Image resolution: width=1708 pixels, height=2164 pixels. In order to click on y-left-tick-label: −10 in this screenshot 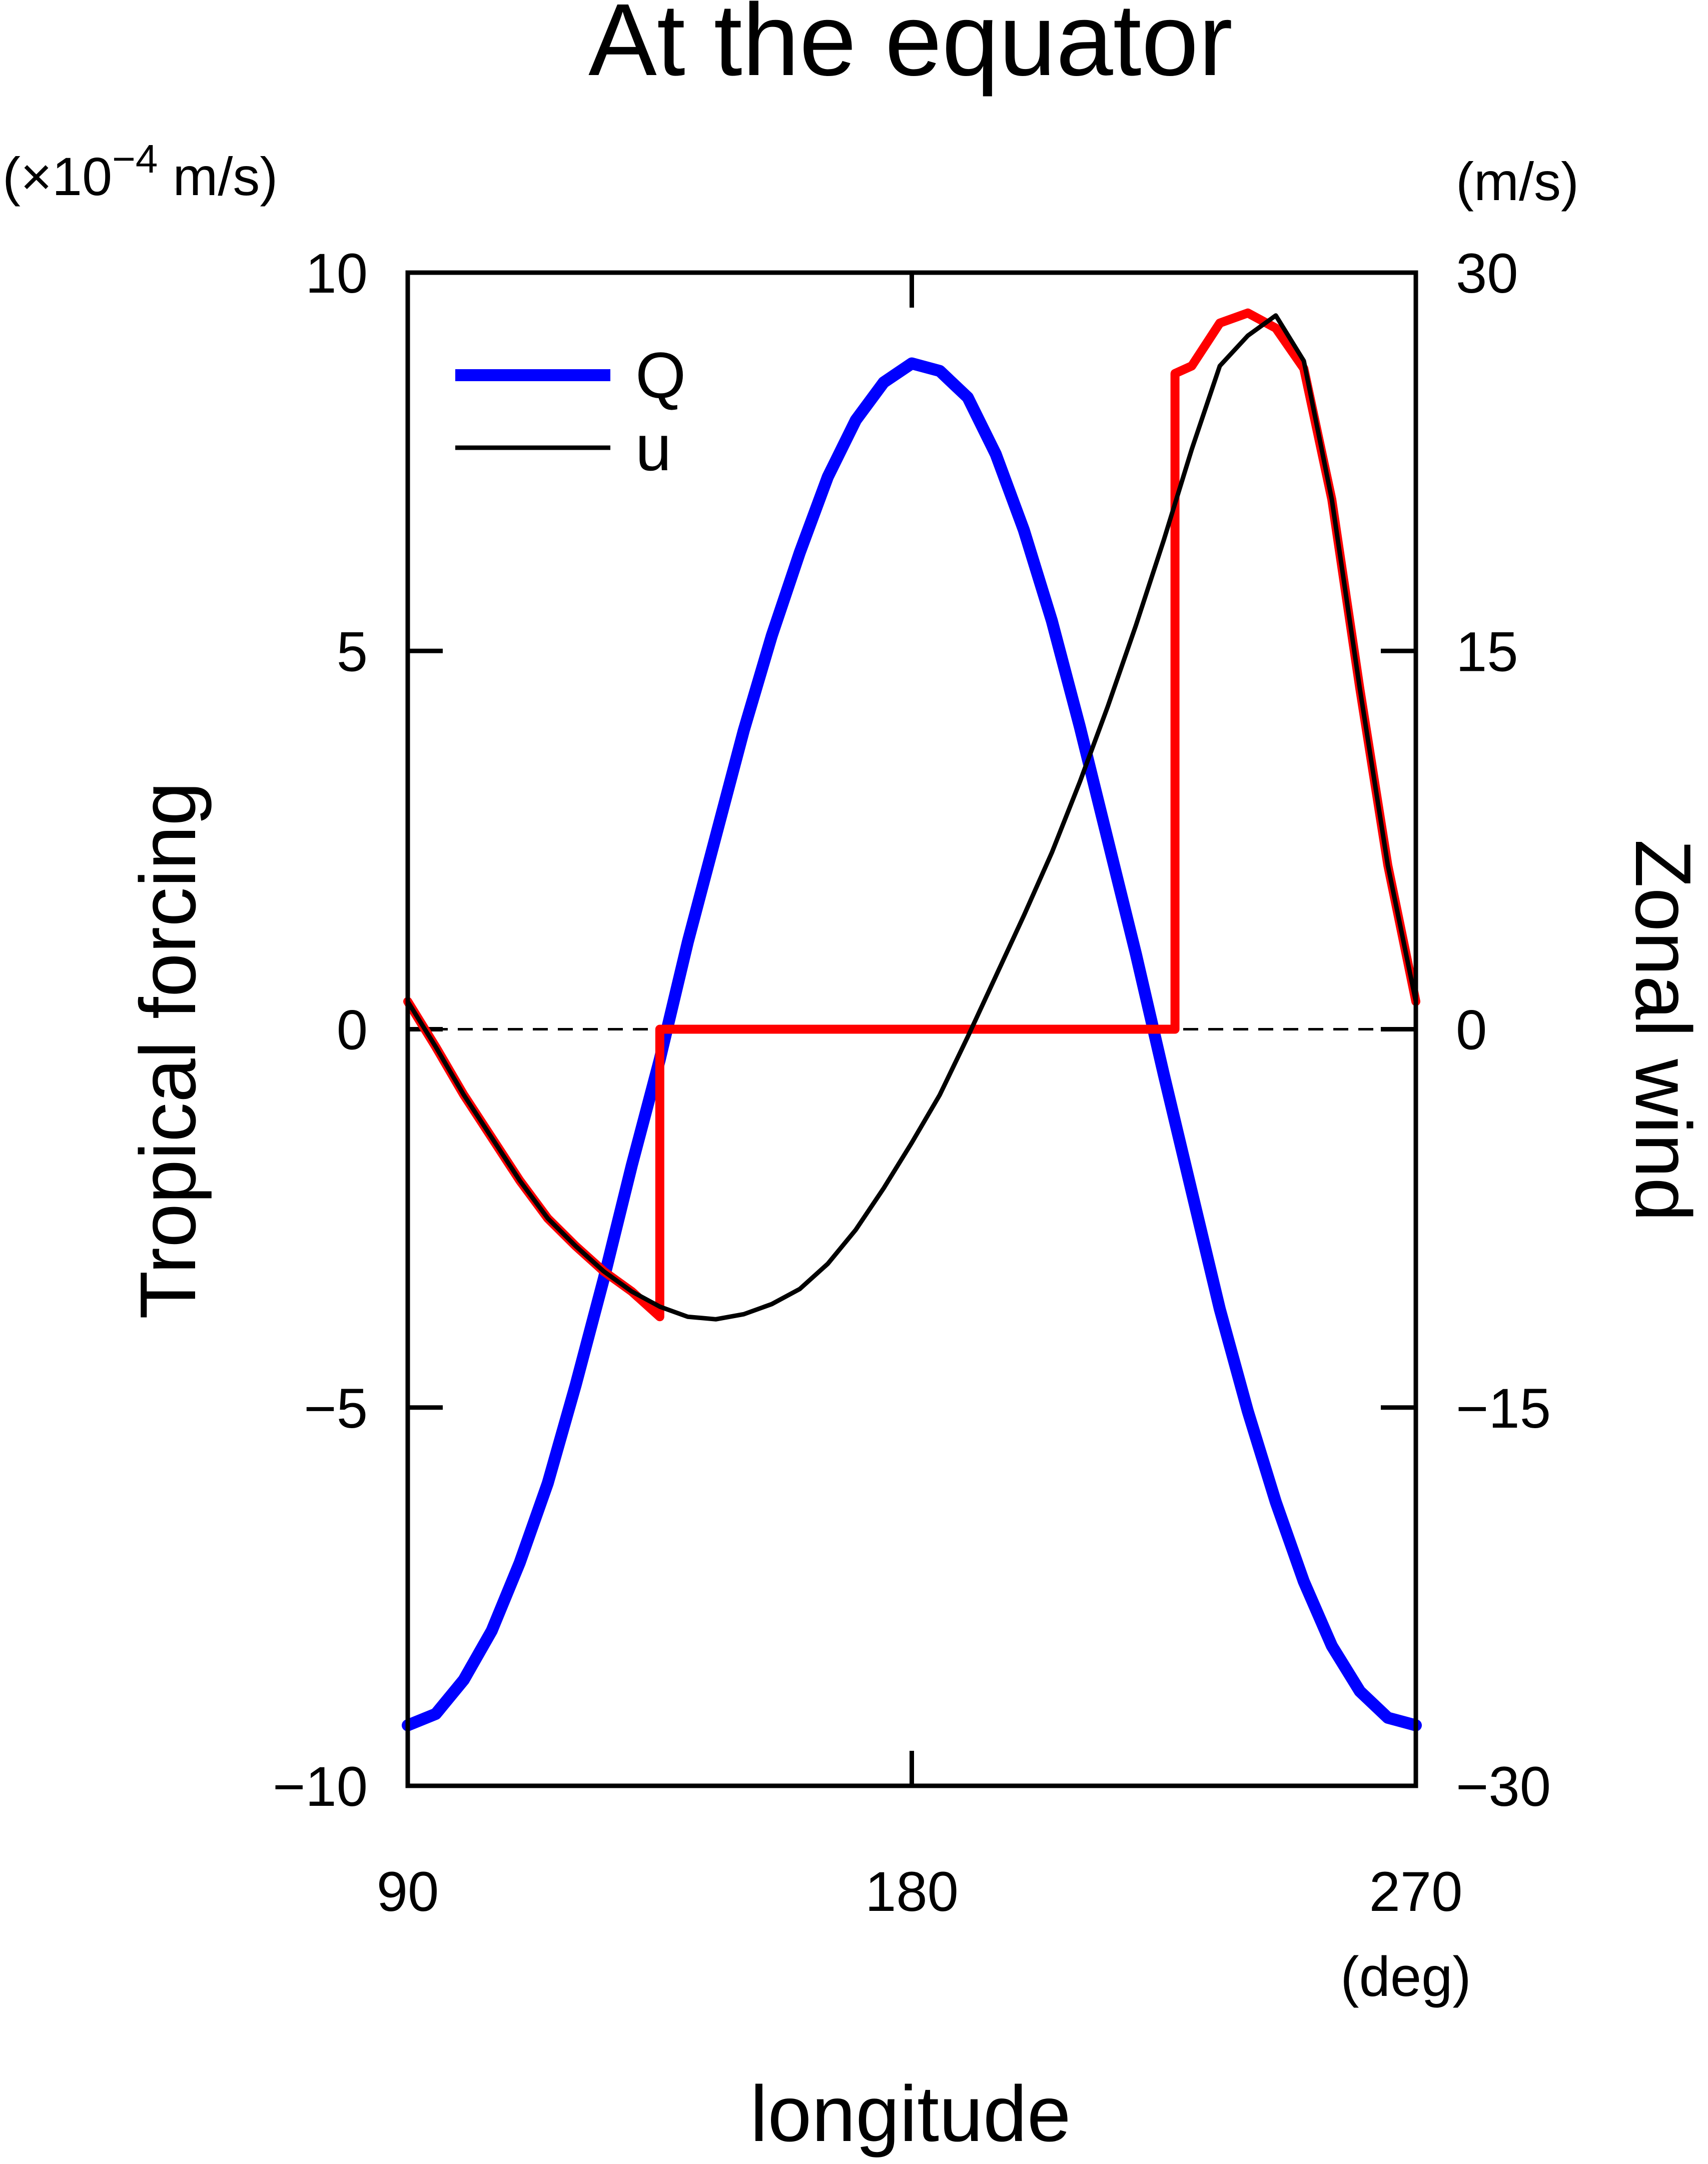, I will do `click(321, 1787)`.